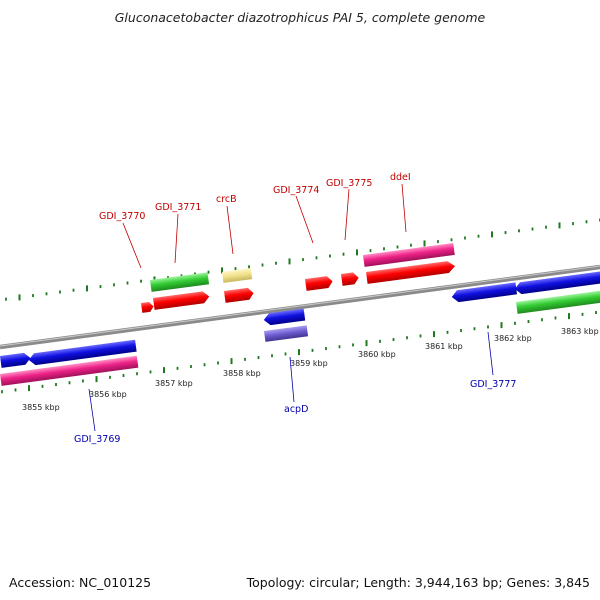 This screenshot has width=600, height=600. I want to click on forward-features, so click(370, 278).